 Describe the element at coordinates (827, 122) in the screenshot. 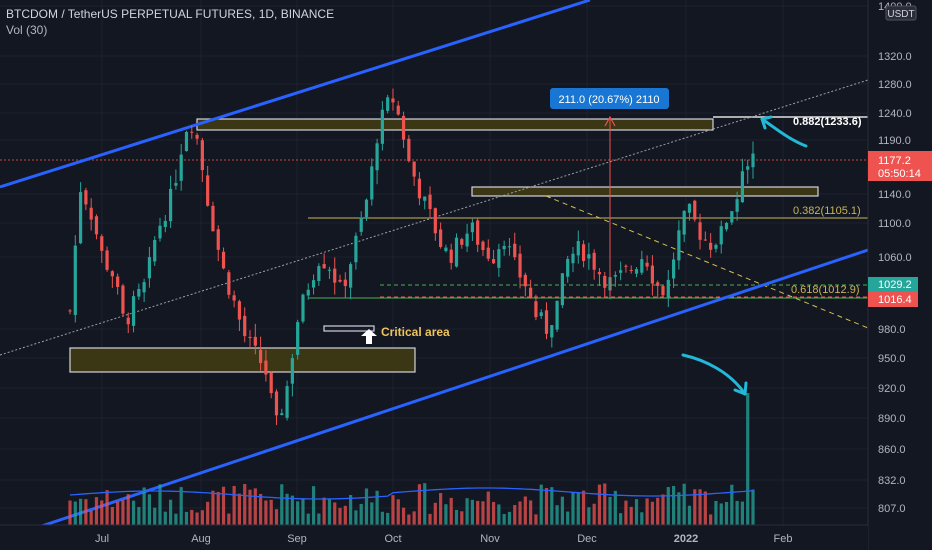

I see `fib-label: 0.882(1233.6)` at that location.